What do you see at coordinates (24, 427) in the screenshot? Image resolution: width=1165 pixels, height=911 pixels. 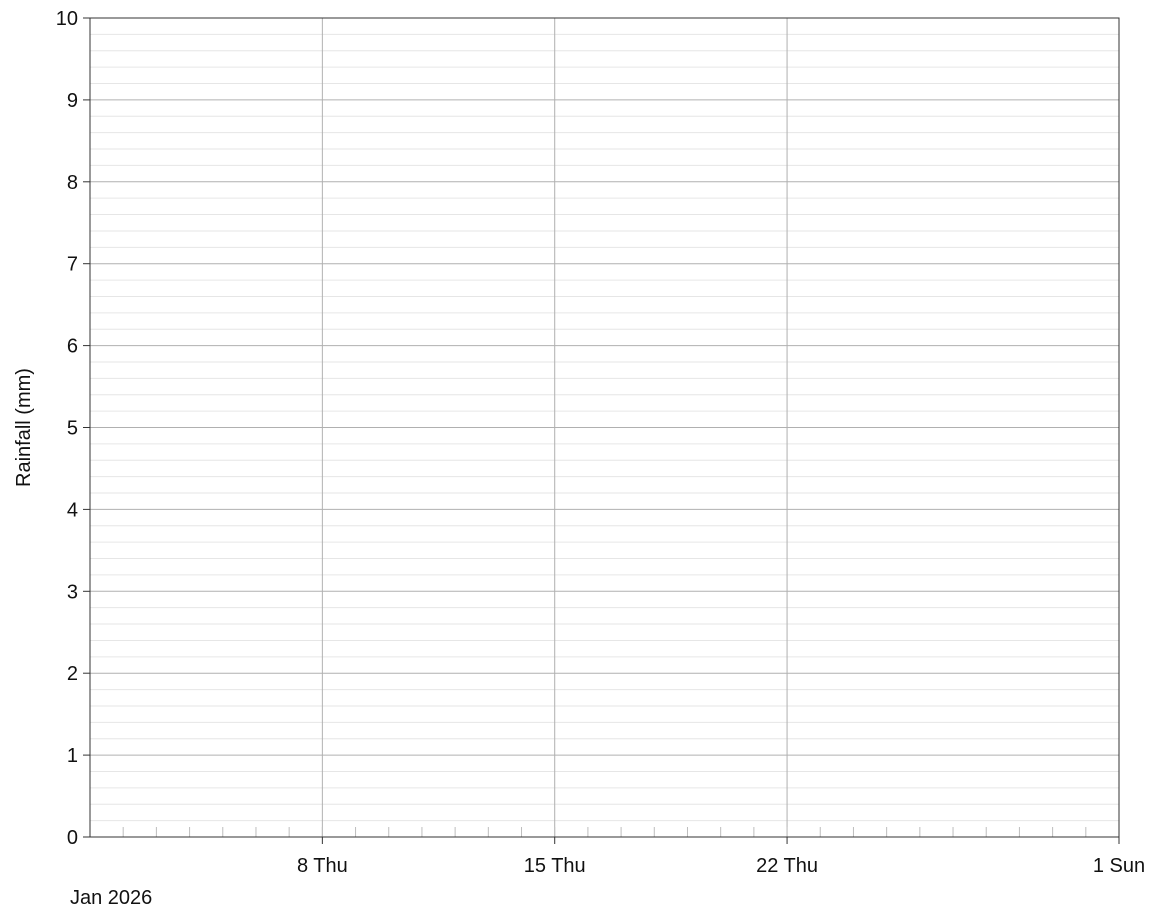 I see `y-axis-label: Rainfall (mm)` at bounding box center [24, 427].